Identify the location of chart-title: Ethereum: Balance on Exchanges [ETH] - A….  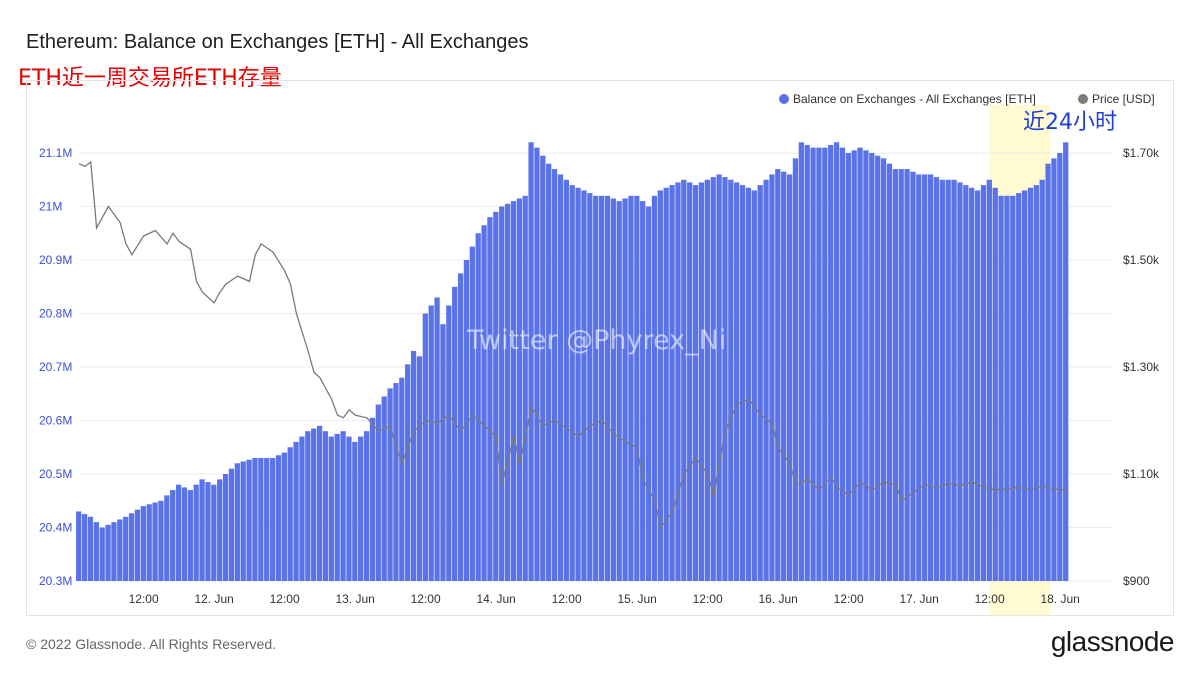
(277, 42).